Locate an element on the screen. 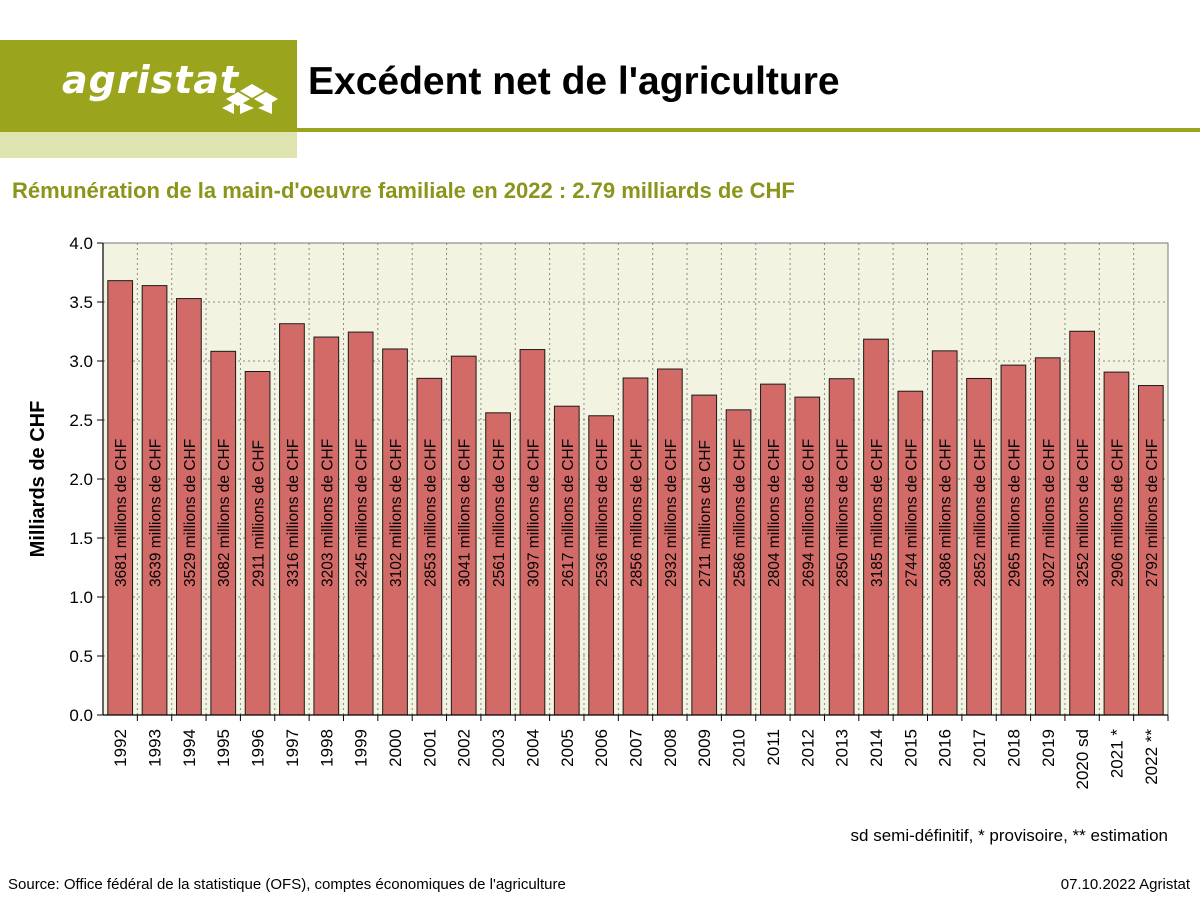  x-tick-label: 2019 is located at coordinates (1048, 748).